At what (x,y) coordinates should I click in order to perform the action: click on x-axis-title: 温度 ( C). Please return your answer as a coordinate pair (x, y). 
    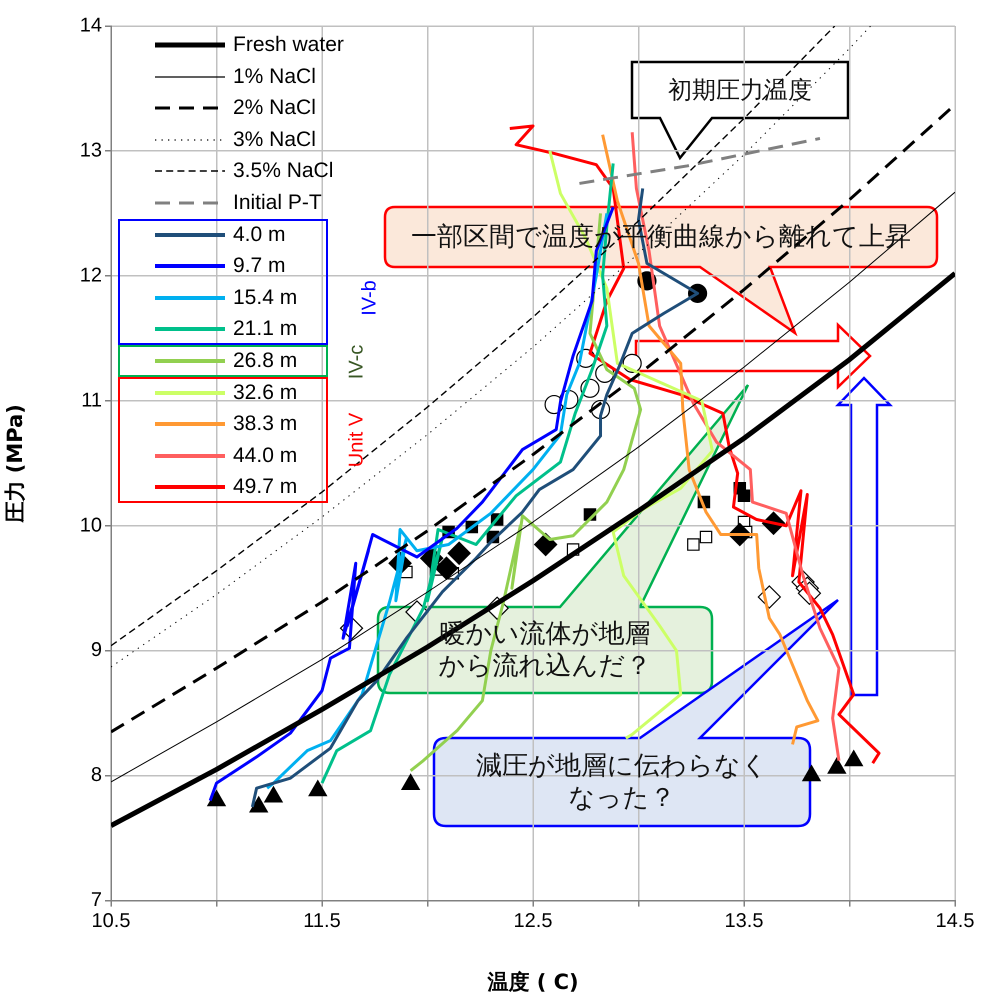
    Looking at the image, I should click on (532, 982).